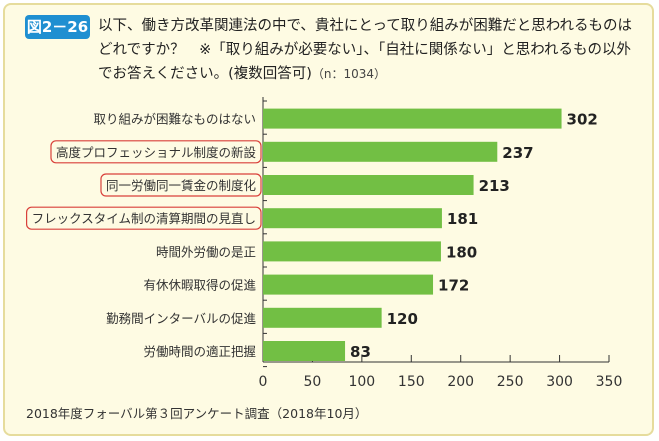 The image size is (659, 441). What do you see at coordinates (57, 27) in the screenshot?
I see `figure-label-badge: 図2－26` at bounding box center [57, 27].